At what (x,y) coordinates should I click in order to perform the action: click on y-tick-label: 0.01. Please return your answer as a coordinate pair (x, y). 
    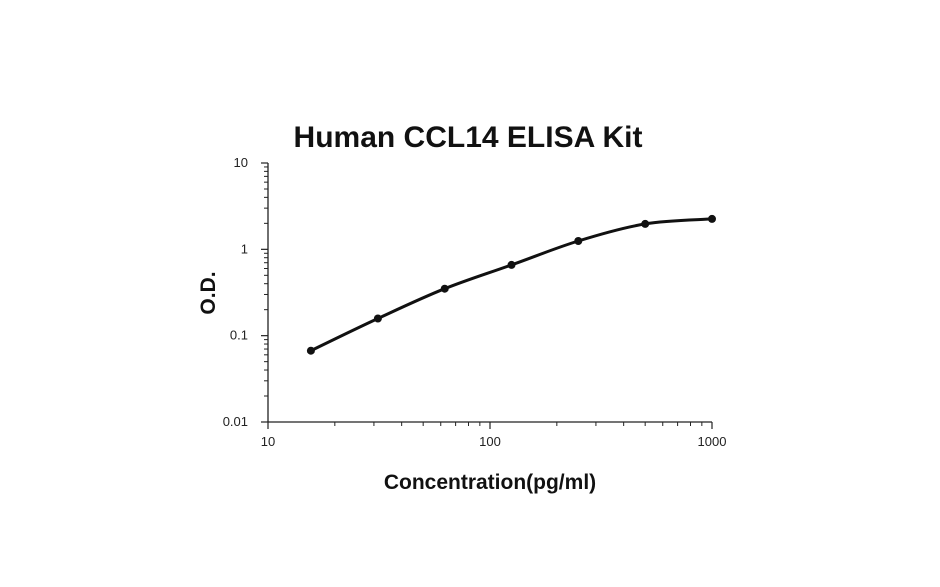
    Looking at the image, I should click on (235, 421).